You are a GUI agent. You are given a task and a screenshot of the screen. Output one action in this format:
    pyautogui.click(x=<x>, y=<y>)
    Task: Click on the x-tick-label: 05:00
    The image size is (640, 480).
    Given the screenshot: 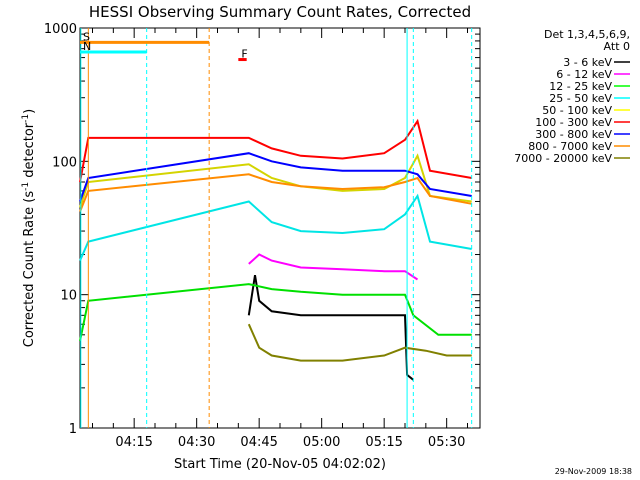 What is the action you would take?
    pyautogui.click(x=321, y=442)
    